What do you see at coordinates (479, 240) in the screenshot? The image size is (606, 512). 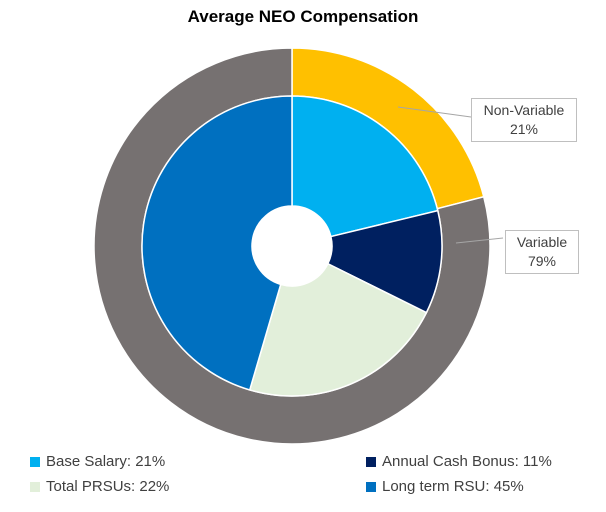 I see `callout-leader-variable` at bounding box center [479, 240].